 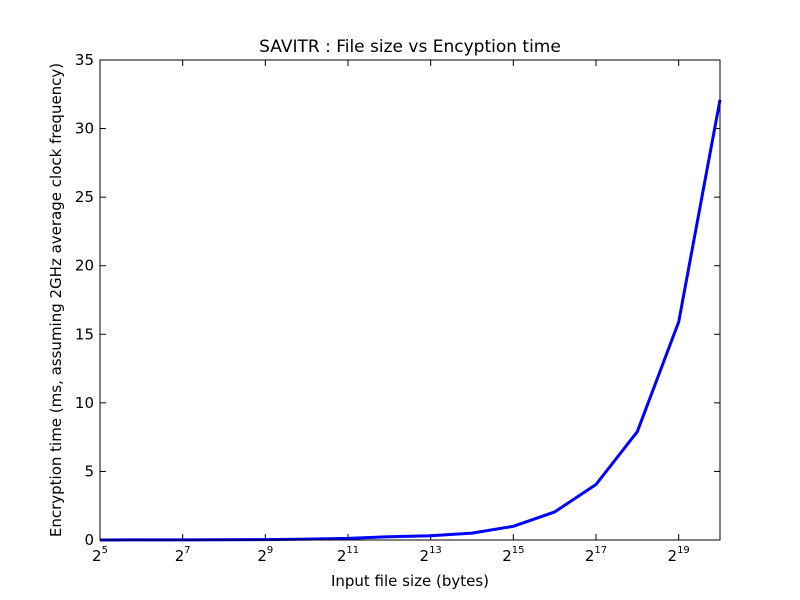 I want to click on x-tick-exponent: 11, so click(x=352, y=550).